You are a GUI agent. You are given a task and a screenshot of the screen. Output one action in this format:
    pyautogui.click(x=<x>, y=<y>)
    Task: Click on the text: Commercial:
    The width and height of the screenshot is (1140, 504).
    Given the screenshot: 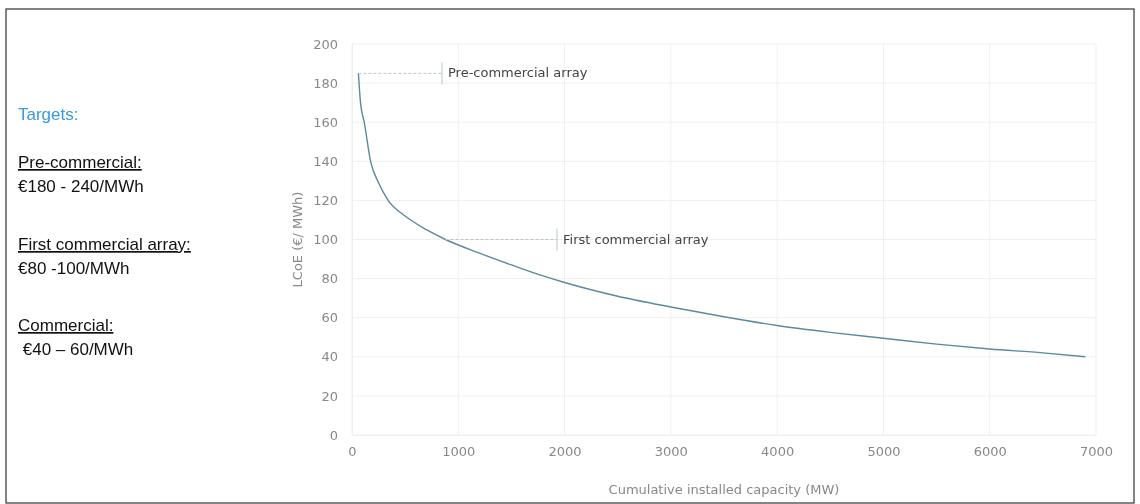 What is the action you would take?
    pyautogui.click(x=66, y=325)
    